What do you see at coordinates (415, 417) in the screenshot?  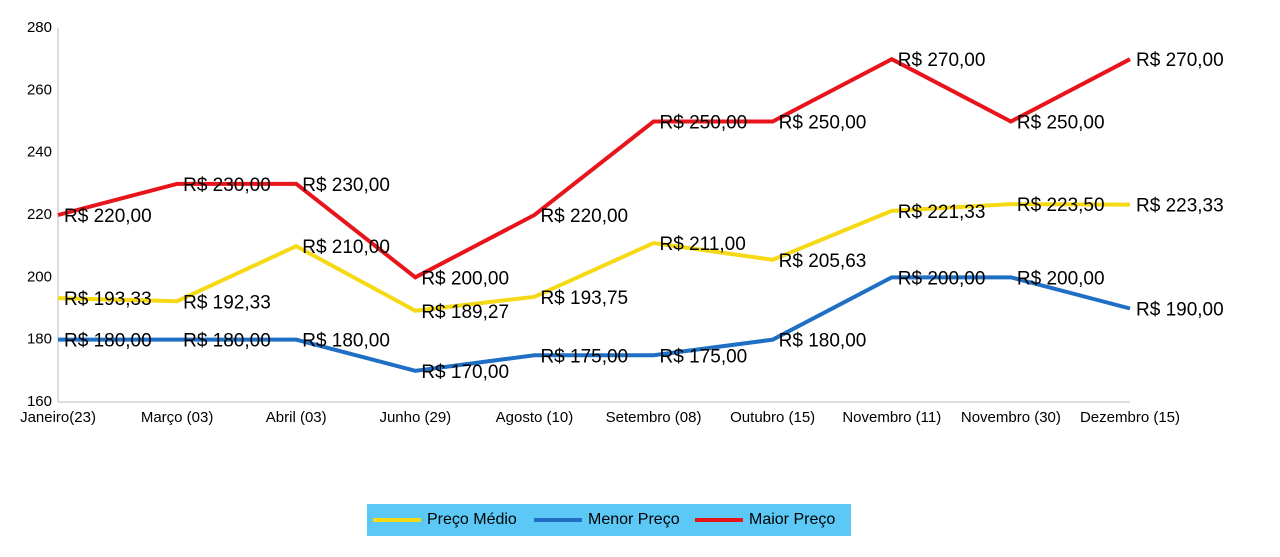 I see `x-tick-label: Junho (29)` at bounding box center [415, 417].